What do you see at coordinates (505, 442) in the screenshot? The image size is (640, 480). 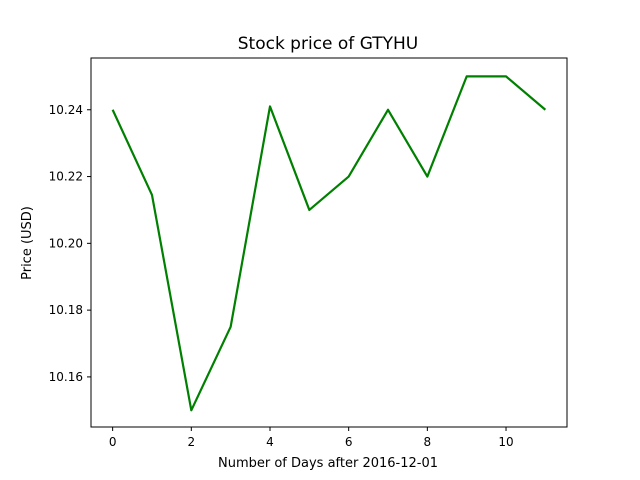 I see `x-tick-label: 10` at bounding box center [505, 442].